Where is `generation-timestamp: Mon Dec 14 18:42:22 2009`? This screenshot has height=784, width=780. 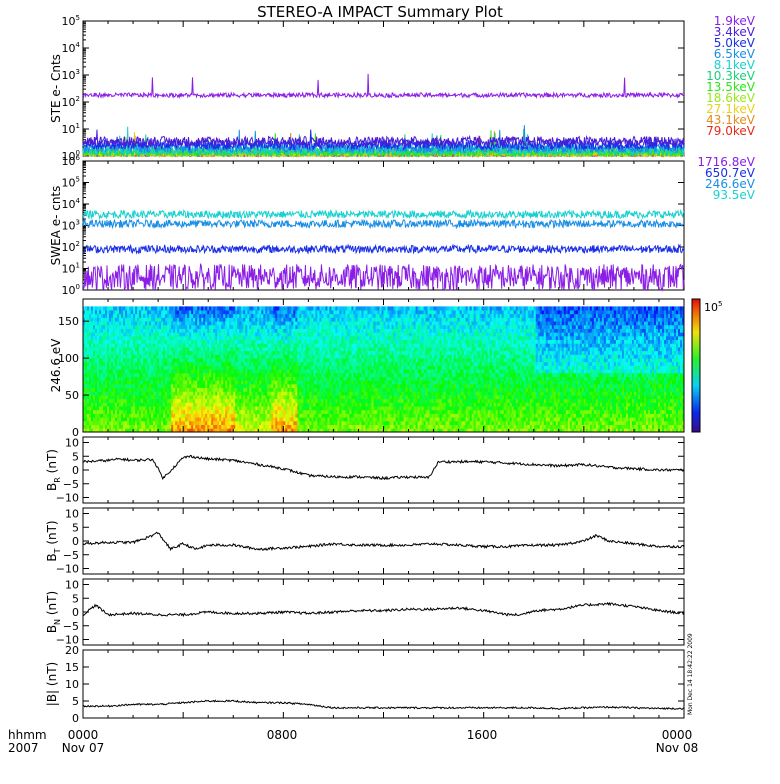
generation-timestamp: Mon Dec 14 18:42:22 2009 is located at coordinates (690, 674).